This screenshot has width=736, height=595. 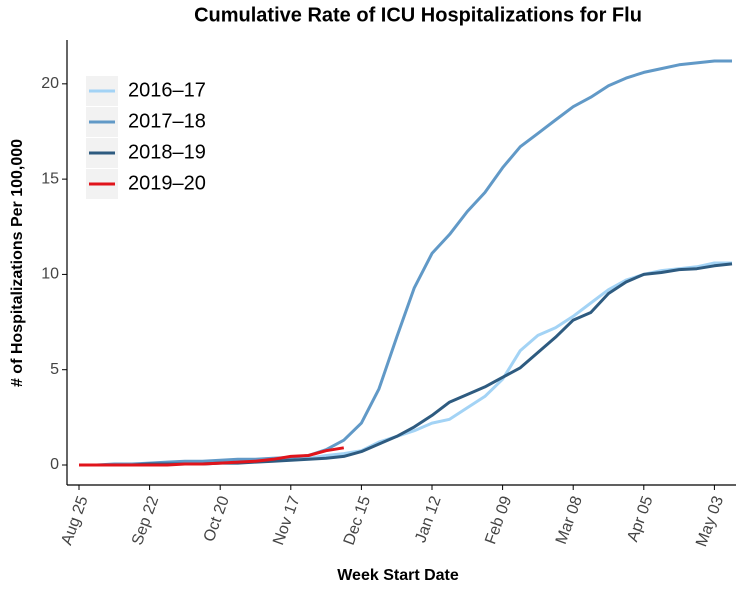 I want to click on line, so click(x=212, y=456).